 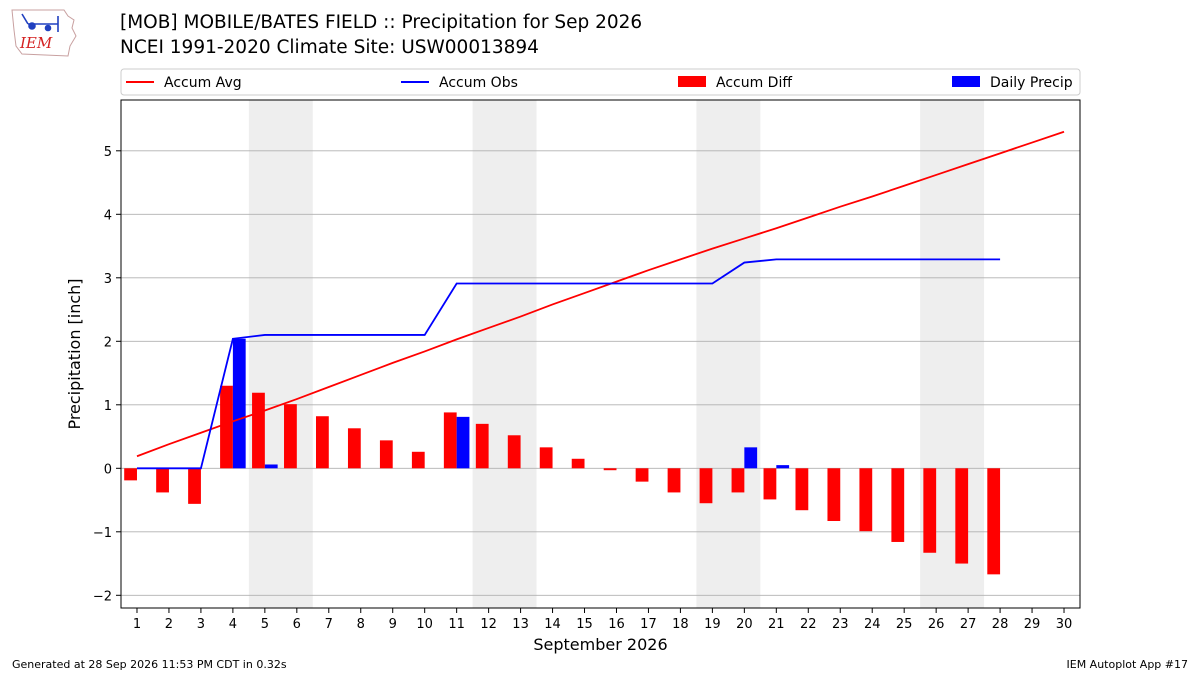 What do you see at coordinates (936, 624) in the screenshot?
I see `x-tick-label: 26` at bounding box center [936, 624].